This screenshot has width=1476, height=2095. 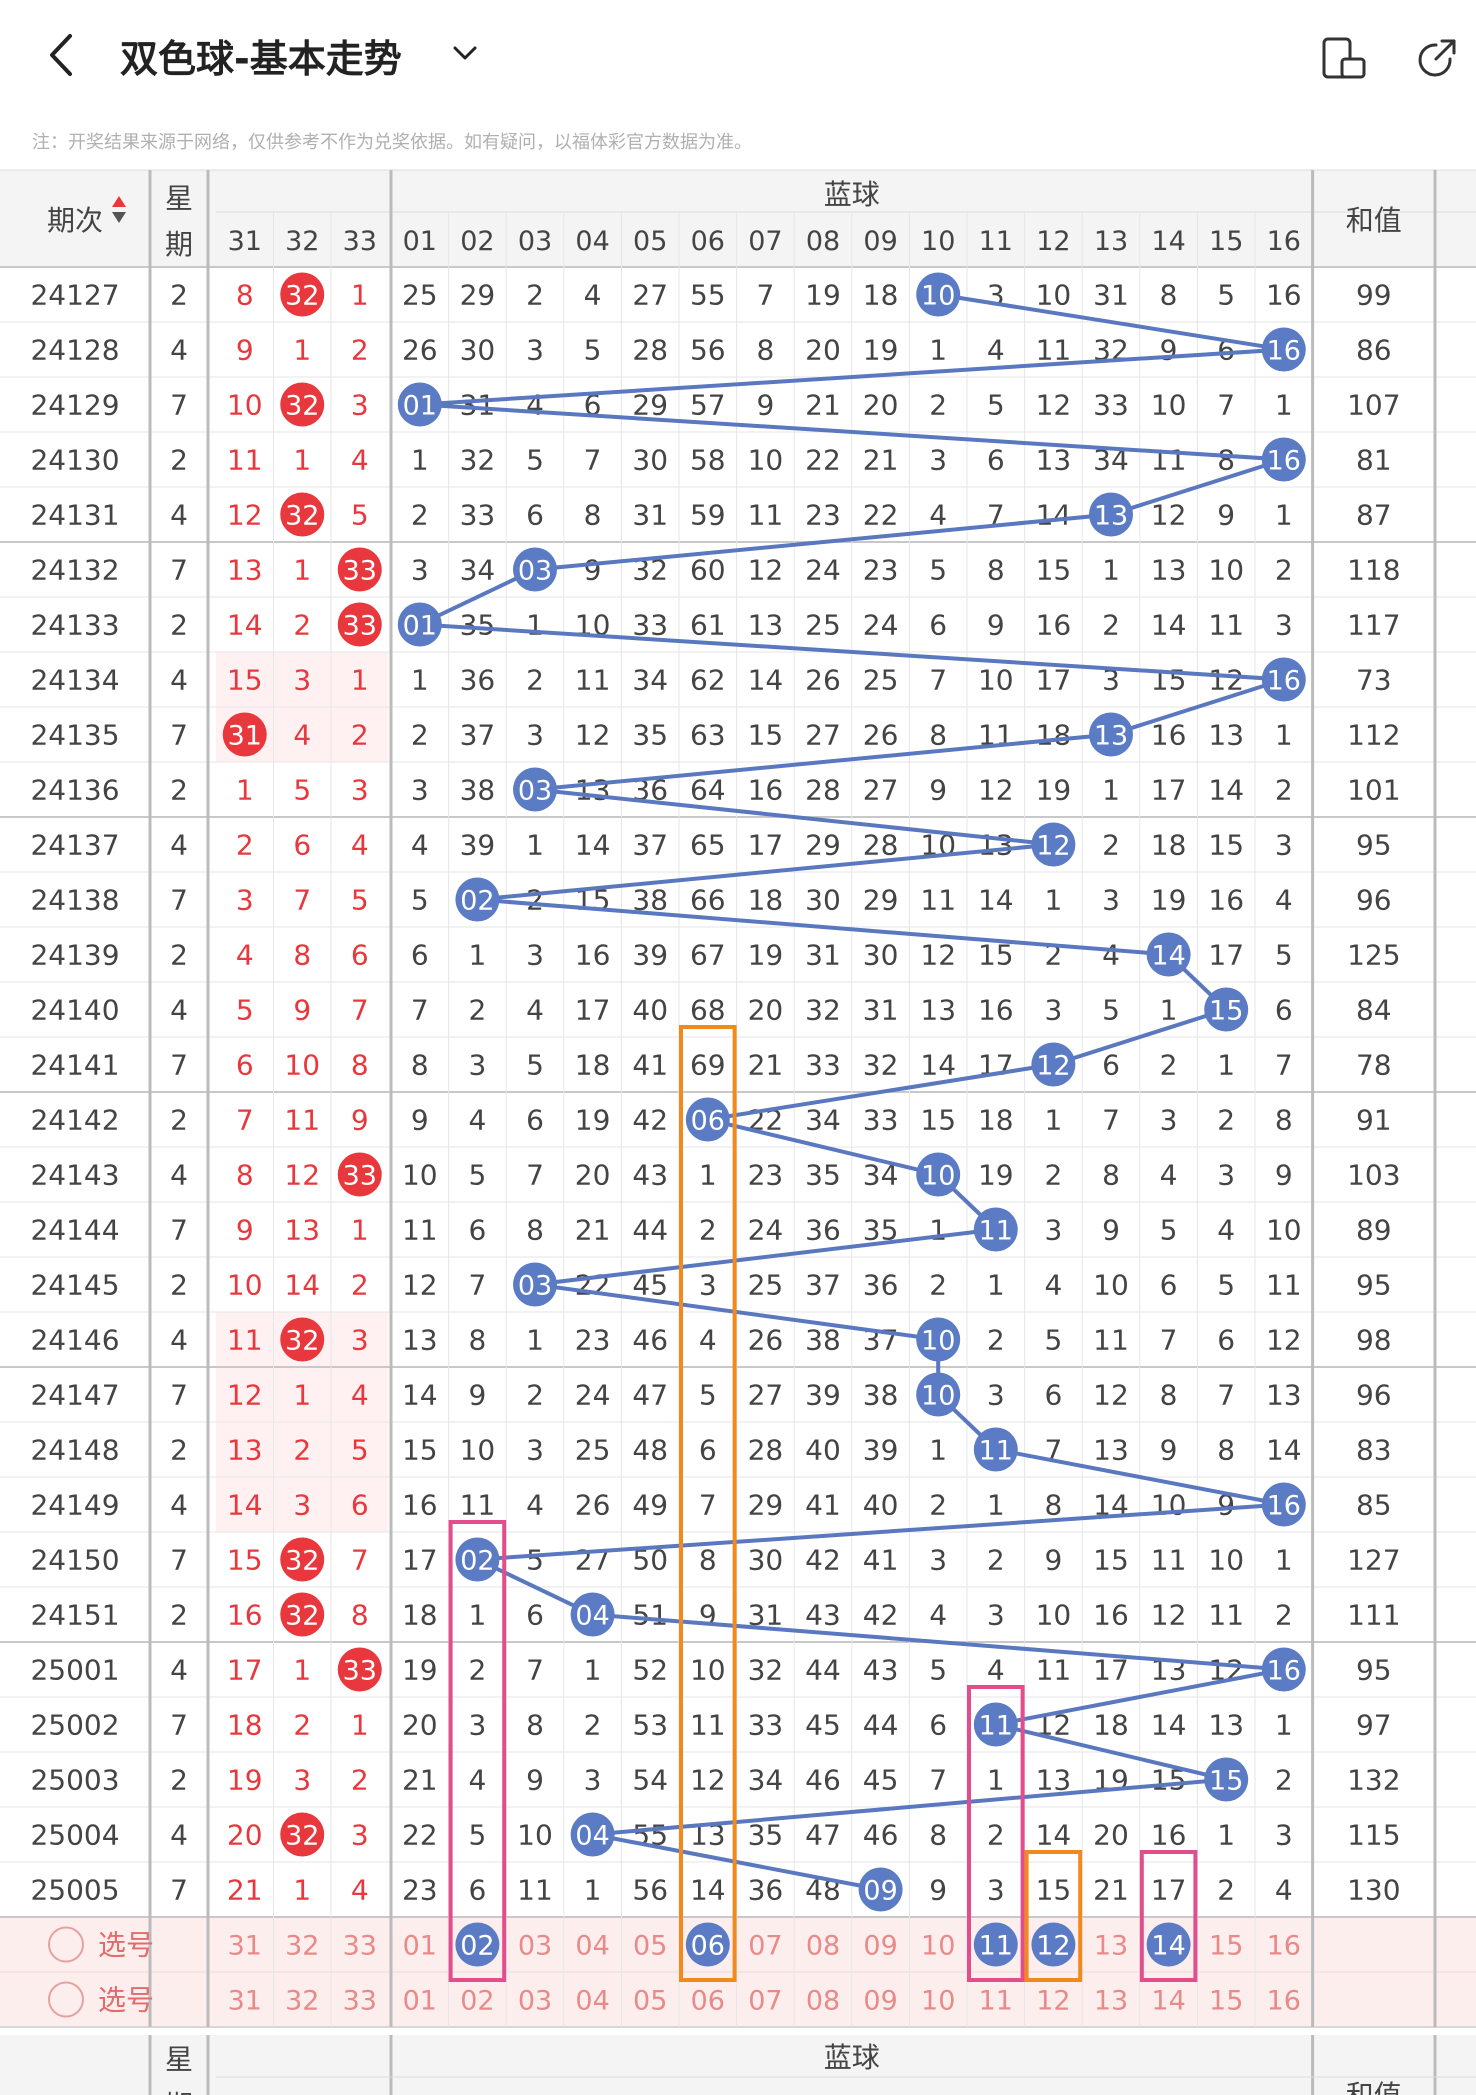 I want to click on red-miss-value: 15, so click(x=245, y=680).